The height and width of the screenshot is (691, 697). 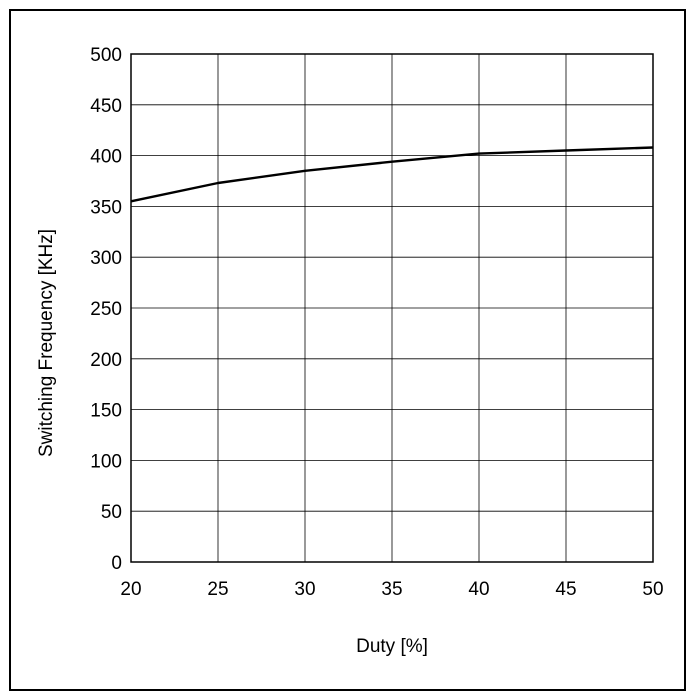 I want to click on y-tick-label: 350, so click(x=106, y=207).